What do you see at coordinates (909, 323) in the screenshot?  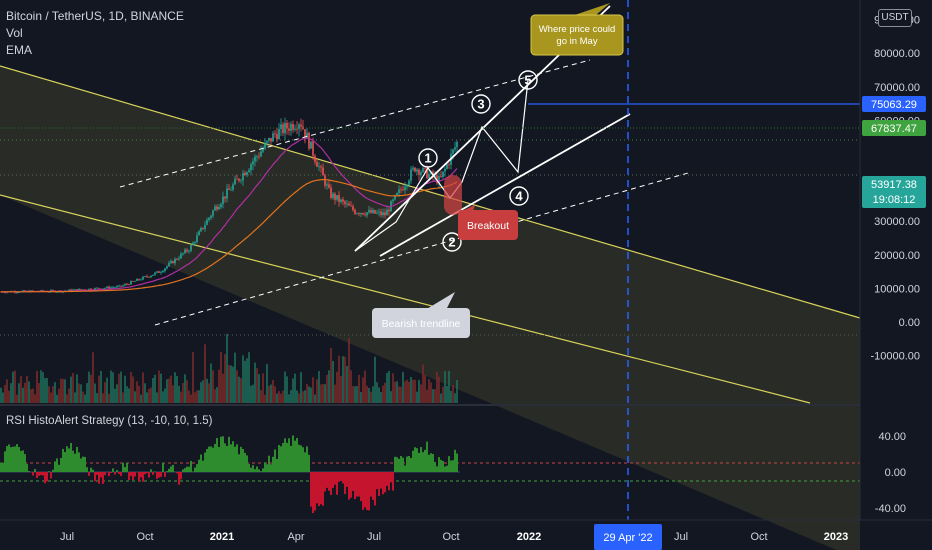 I see `y-tick-label: 0.00` at bounding box center [909, 323].